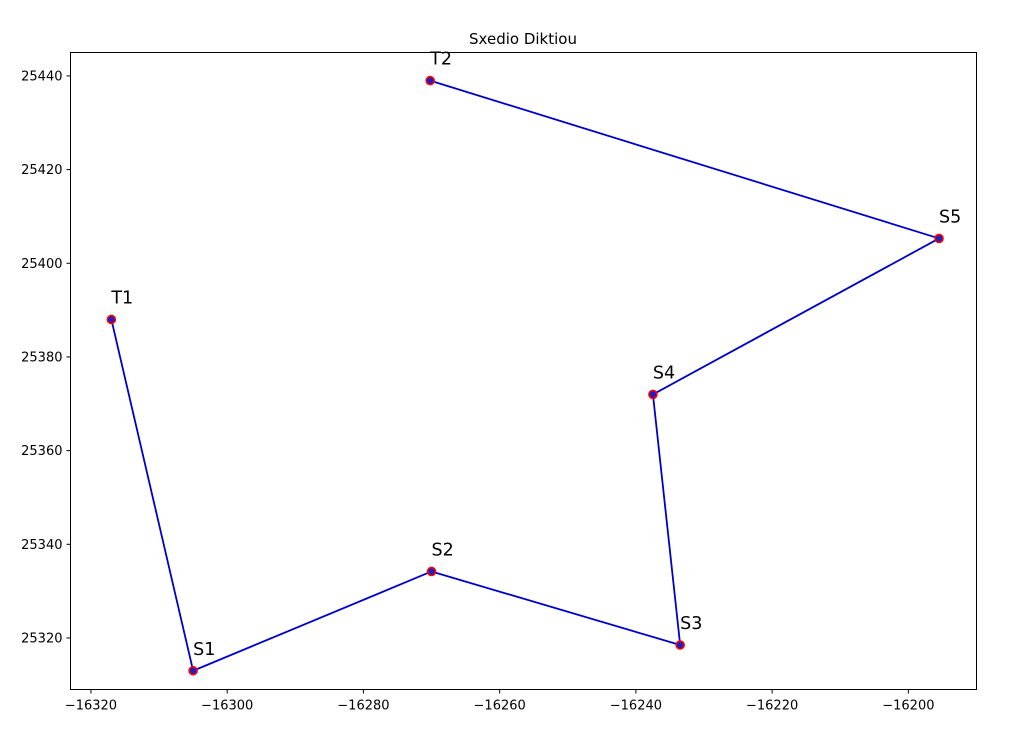 The image size is (1022, 749). I want to click on x-tick-label: −16260, so click(500, 706).